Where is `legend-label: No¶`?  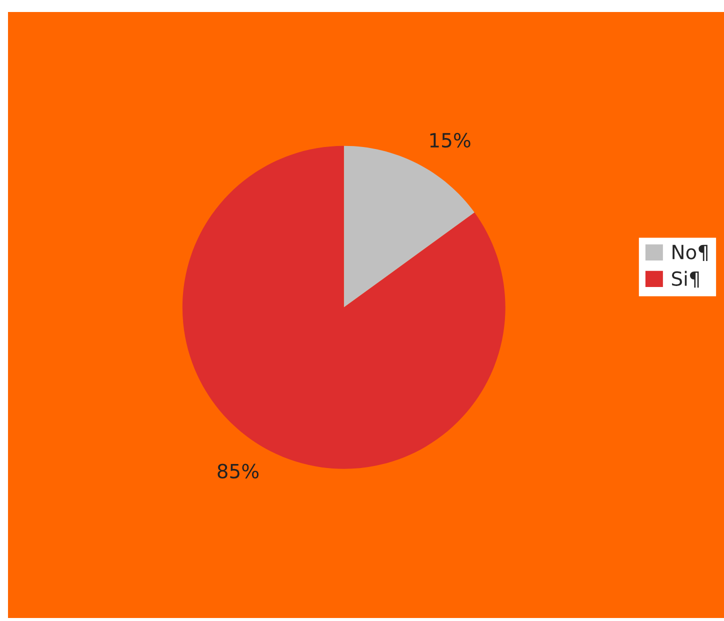
legend-label: No¶ is located at coordinates (690, 252).